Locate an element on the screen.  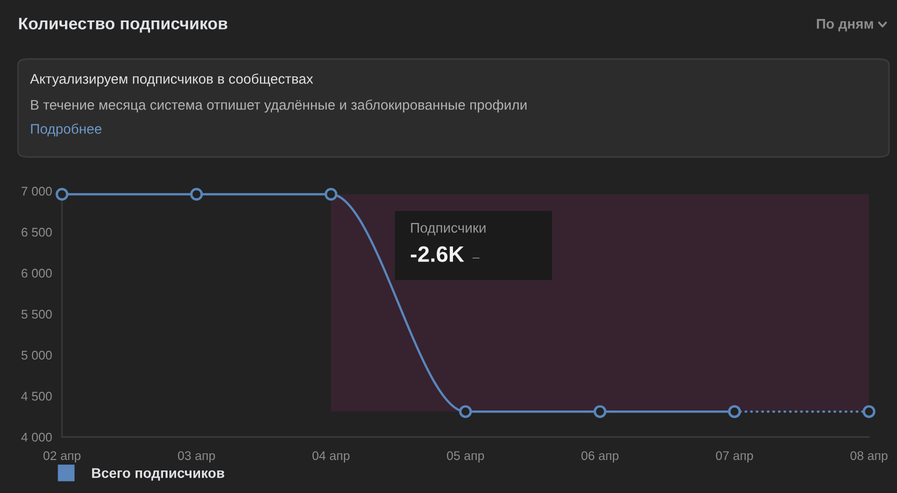
y-tick-label: 4 000 is located at coordinates (36, 437).